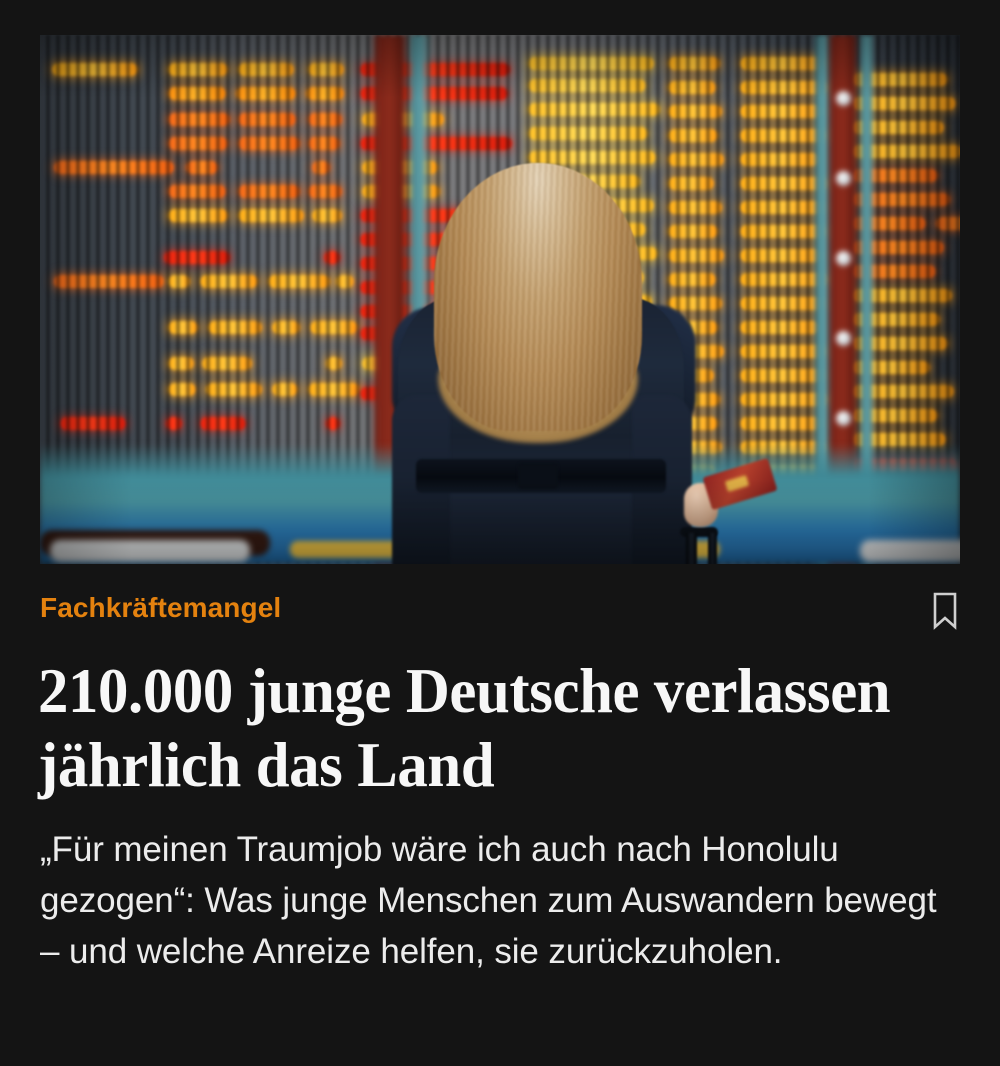 The height and width of the screenshot is (1066, 1000). I want to click on suitcase-handle-stem-left, so click(691, 548).